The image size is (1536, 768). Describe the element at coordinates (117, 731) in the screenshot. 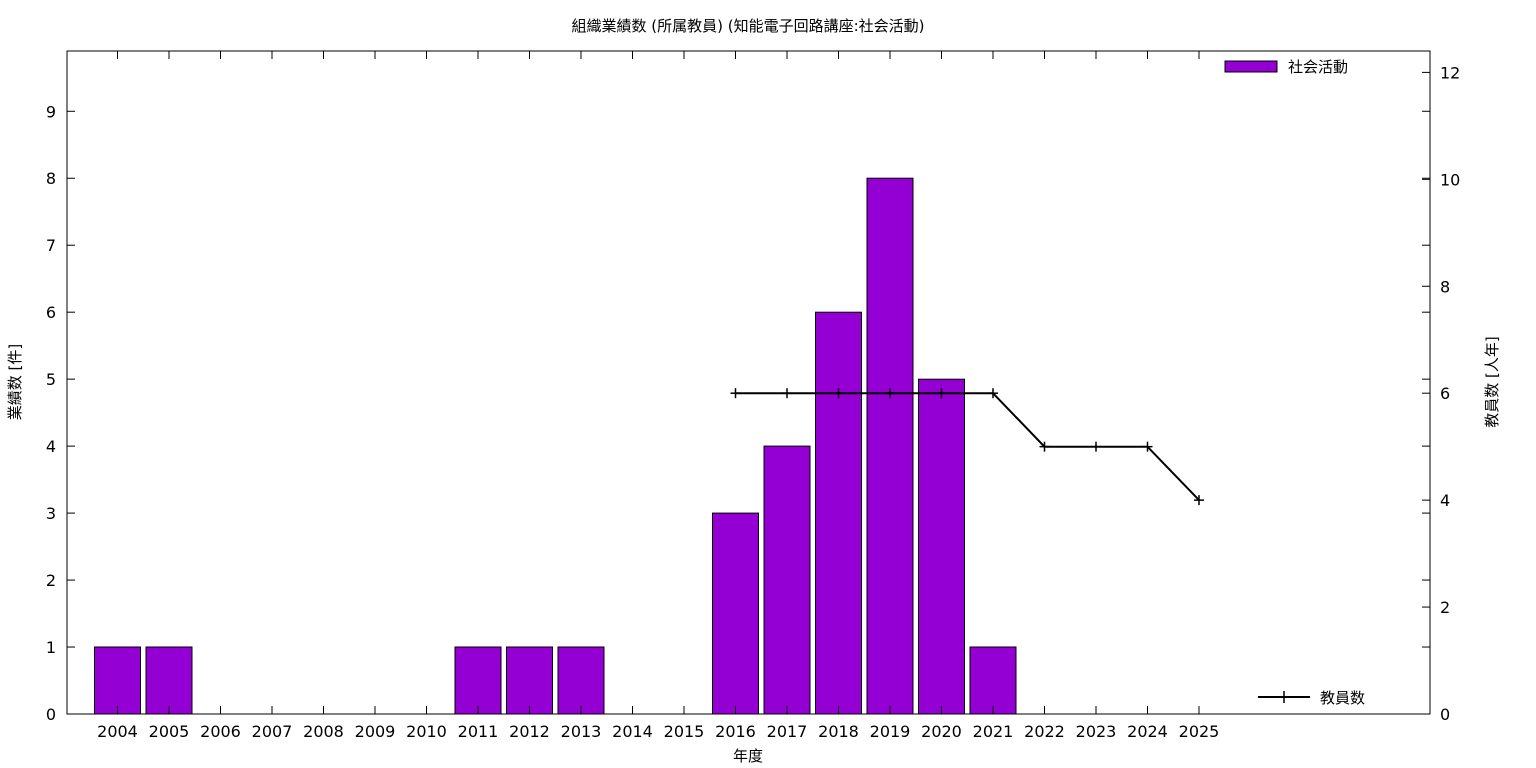

I see `x-tick-label-2004: 2004` at that location.